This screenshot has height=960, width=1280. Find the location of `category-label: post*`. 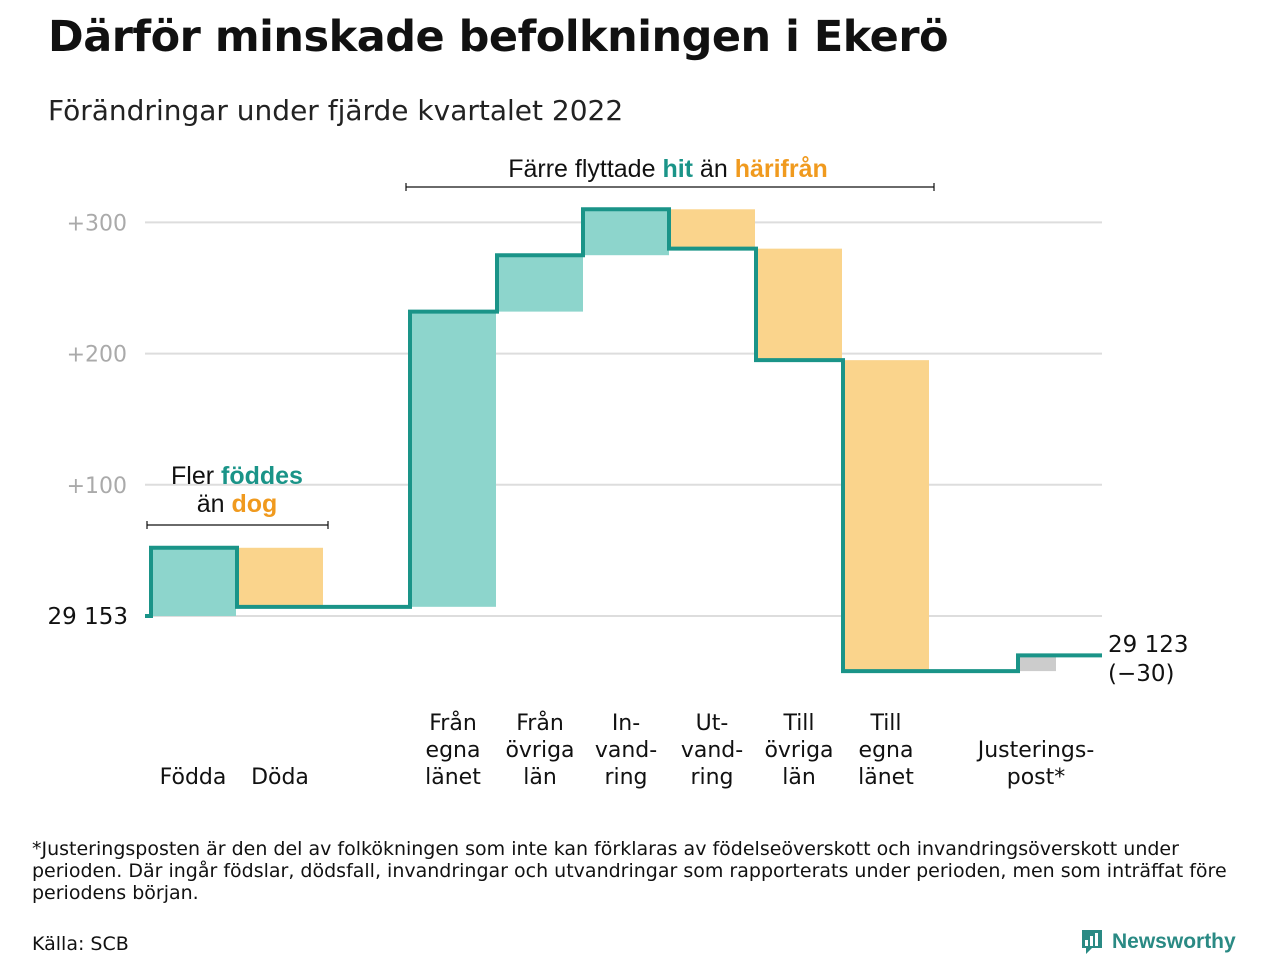

category-label: post* is located at coordinates (1036, 777).